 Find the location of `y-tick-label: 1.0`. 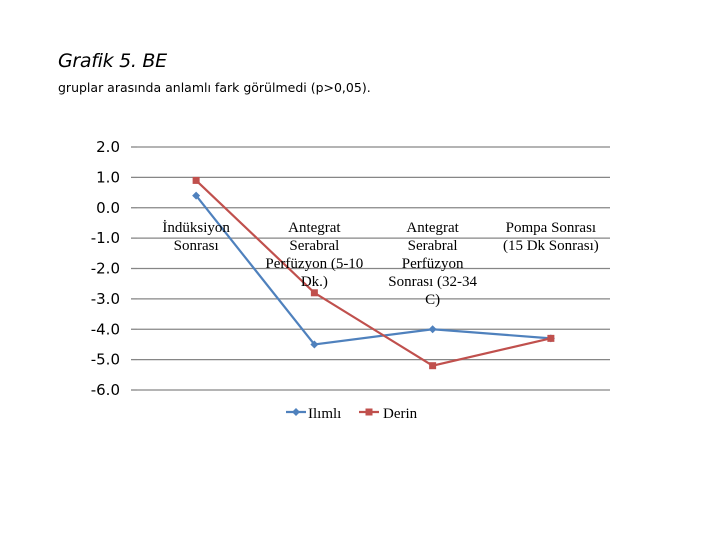

y-tick-label: 1.0 is located at coordinates (108, 177).